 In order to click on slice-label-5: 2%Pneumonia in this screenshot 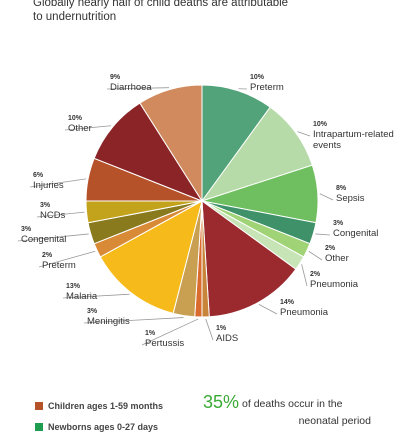, I will do `click(334, 280)`.